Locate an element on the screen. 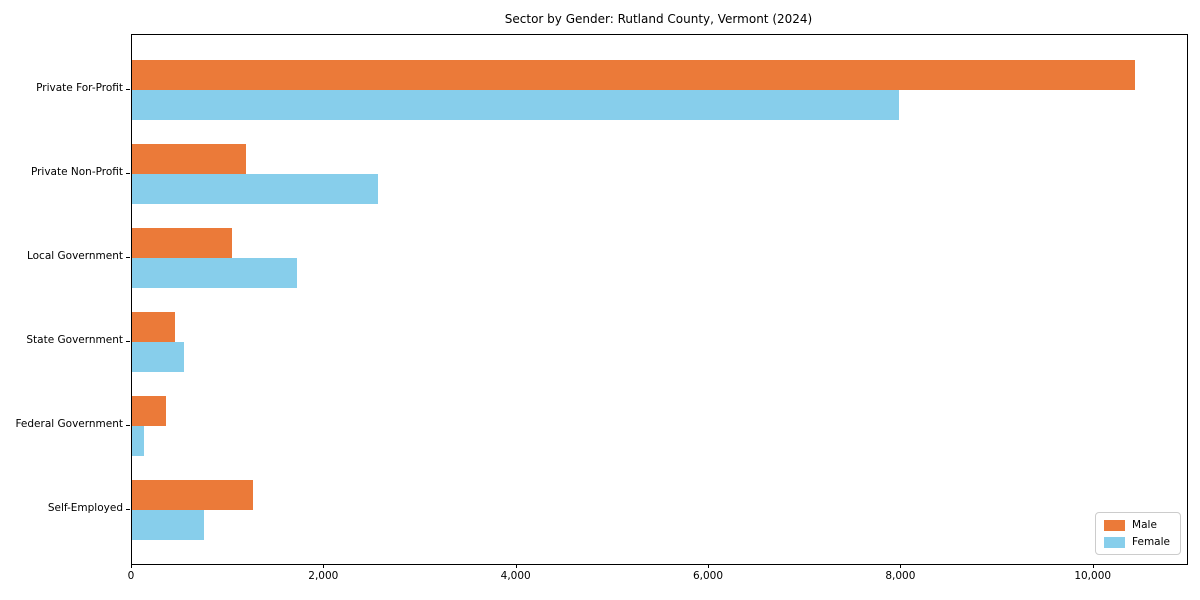 The image size is (1200, 600). x-axis-label: 2,000 is located at coordinates (323, 576).